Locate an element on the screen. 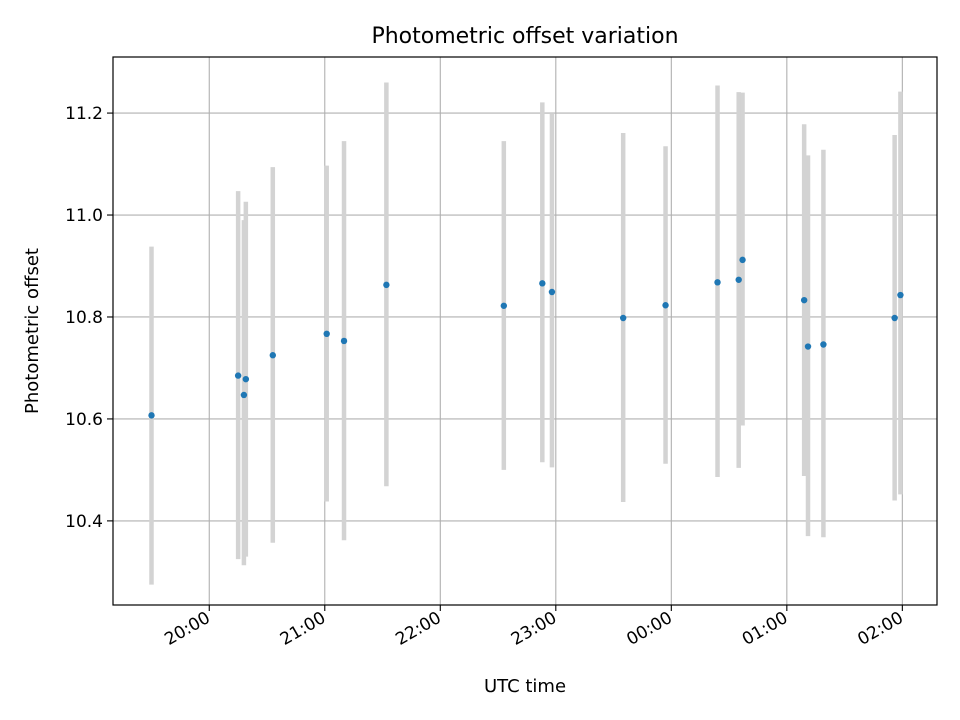  y-tick-label: 11.2 is located at coordinates (84, 114).